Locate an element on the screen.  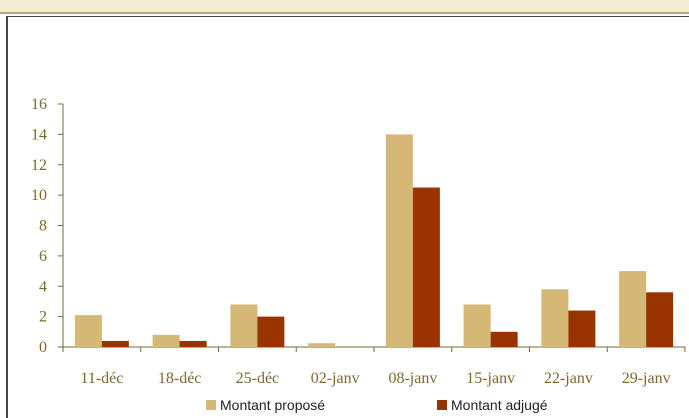
y-axis-ticks: 0 2 4 6 8 10 12 14 16 is located at coordinates (47, 226).